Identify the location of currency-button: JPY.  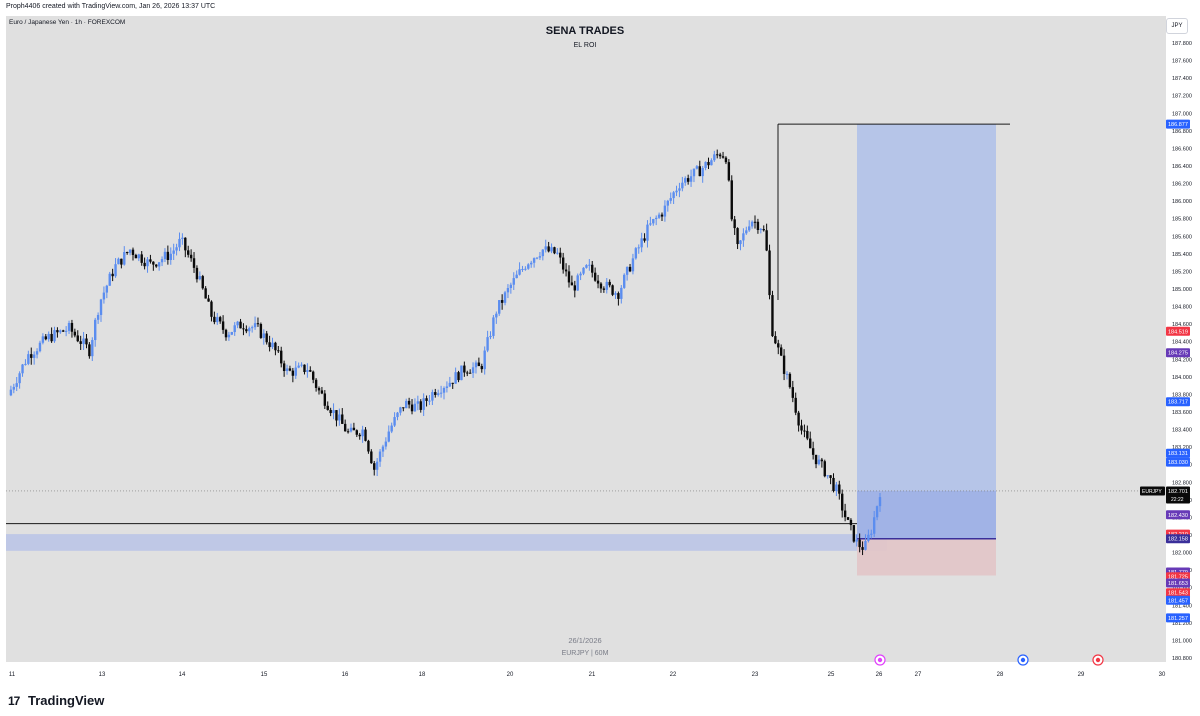
(1177, 26).